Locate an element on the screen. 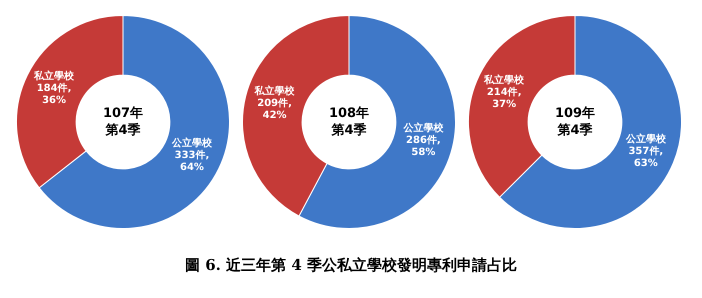 The height and width of the screenshot is (298, 702). data-label: 286件, 58% is located at coordinates (423, 146).